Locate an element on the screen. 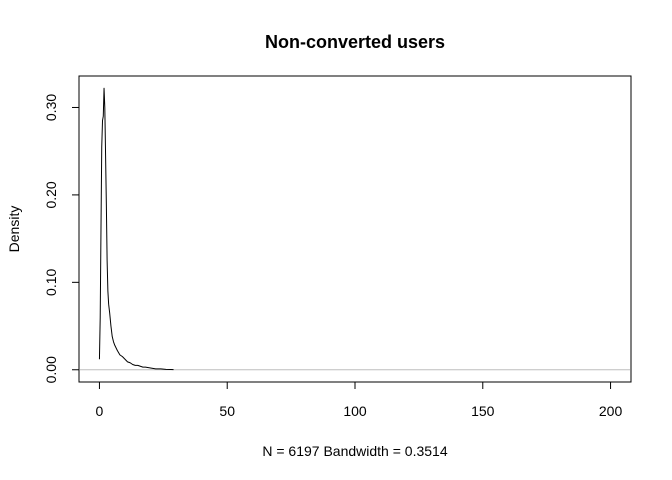  x-tick-label: 50 is located at coordinates (227, 411).